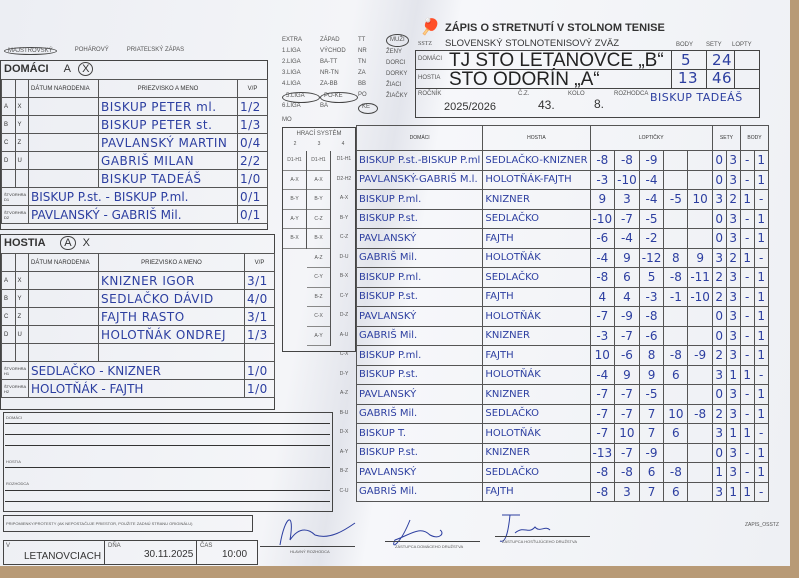 This screenshot has width=799, height=578. Describe the element at coordinates (700, 296) in the screenshot. I see `set-score: -10` at that location.